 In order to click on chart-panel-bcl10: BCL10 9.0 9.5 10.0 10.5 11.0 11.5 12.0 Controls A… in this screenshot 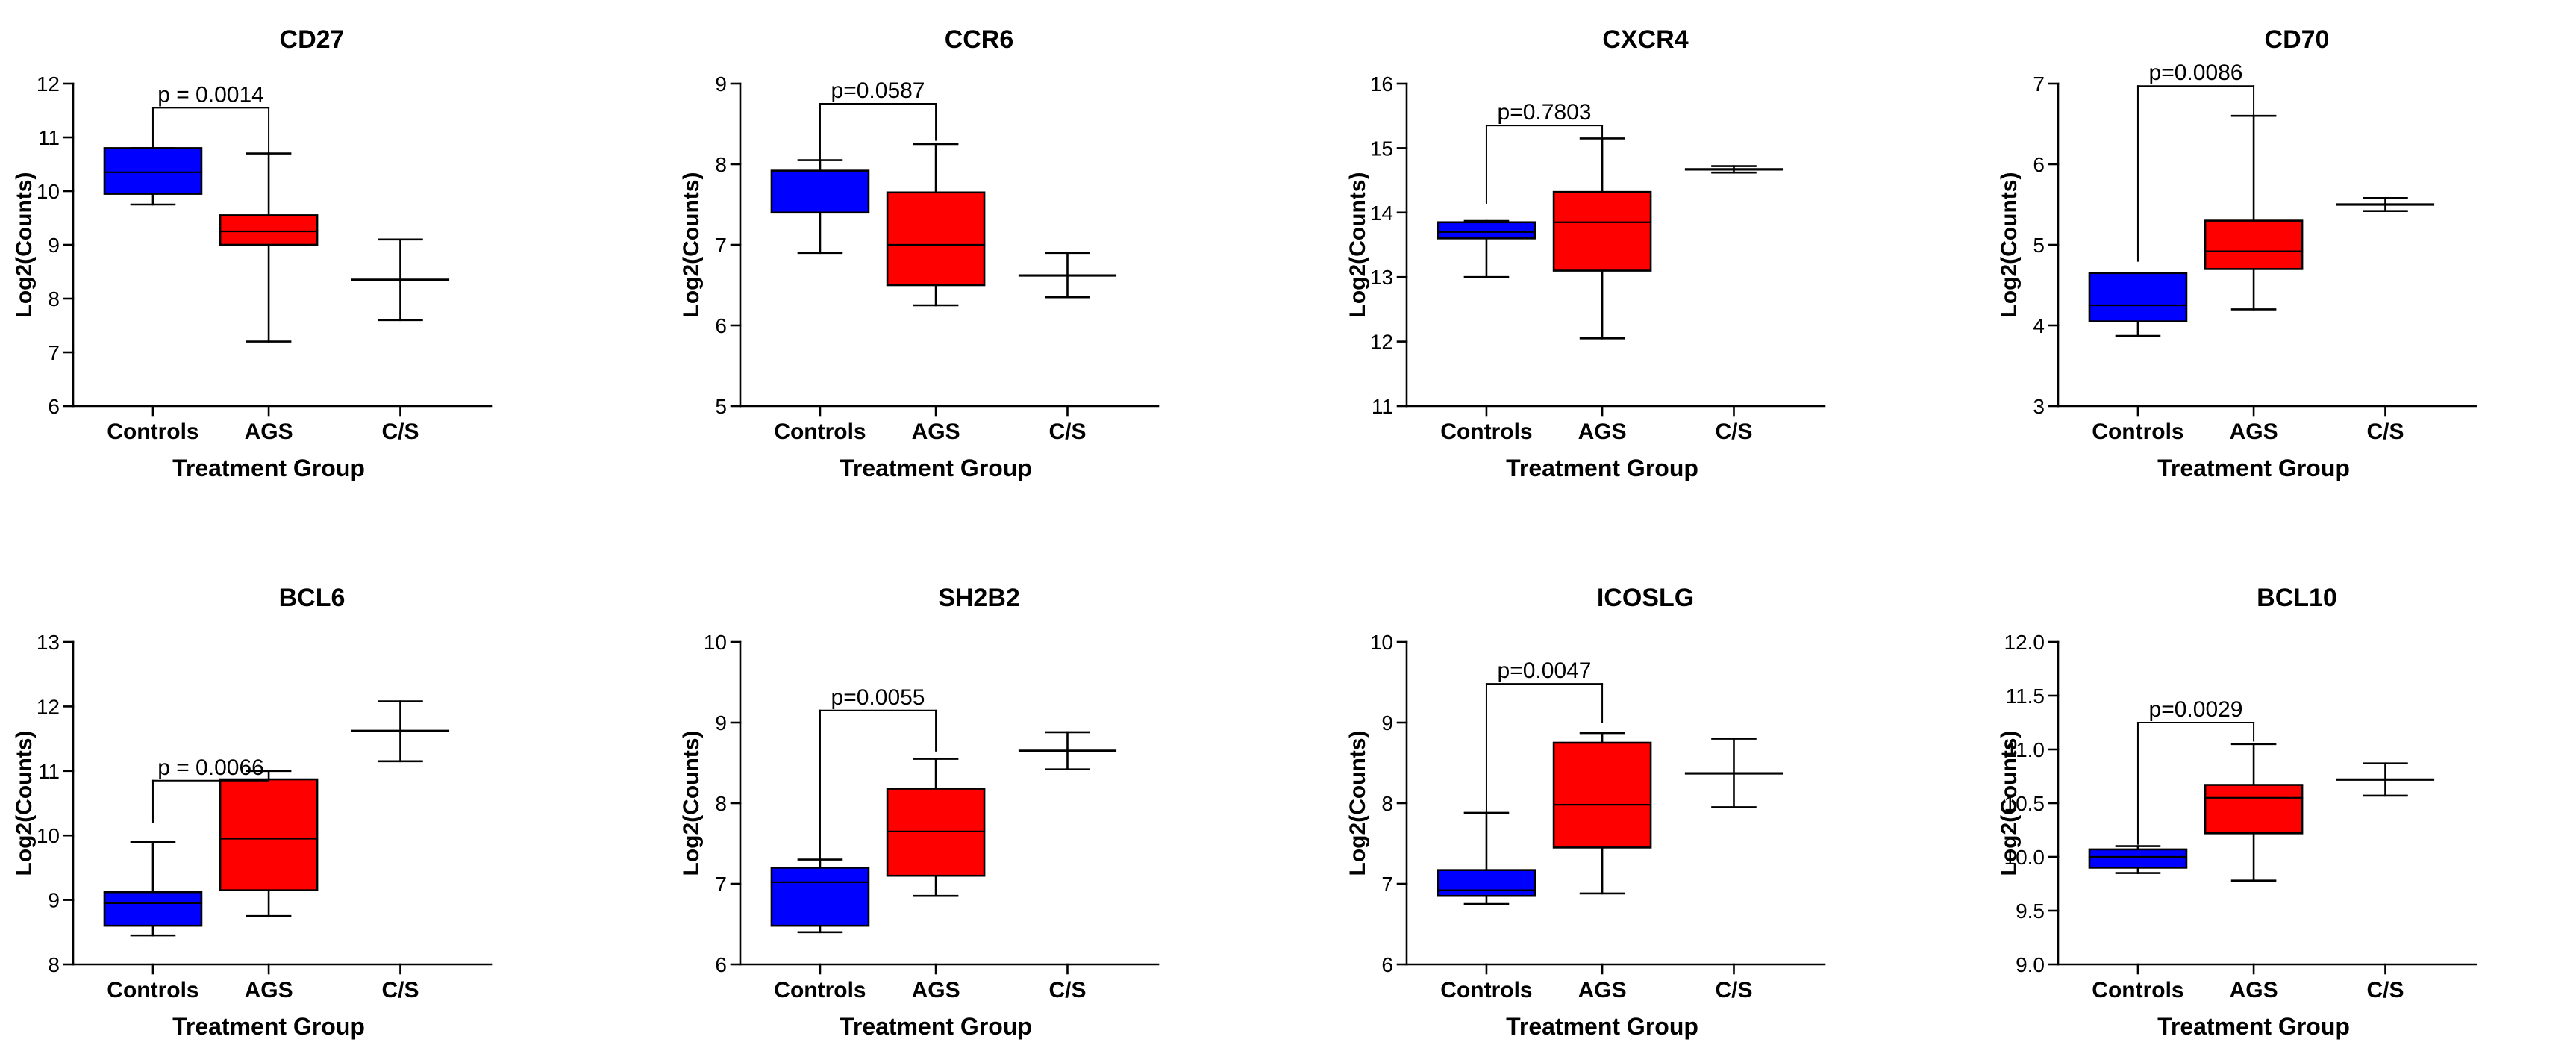, I will do `click(2237, 812)`.